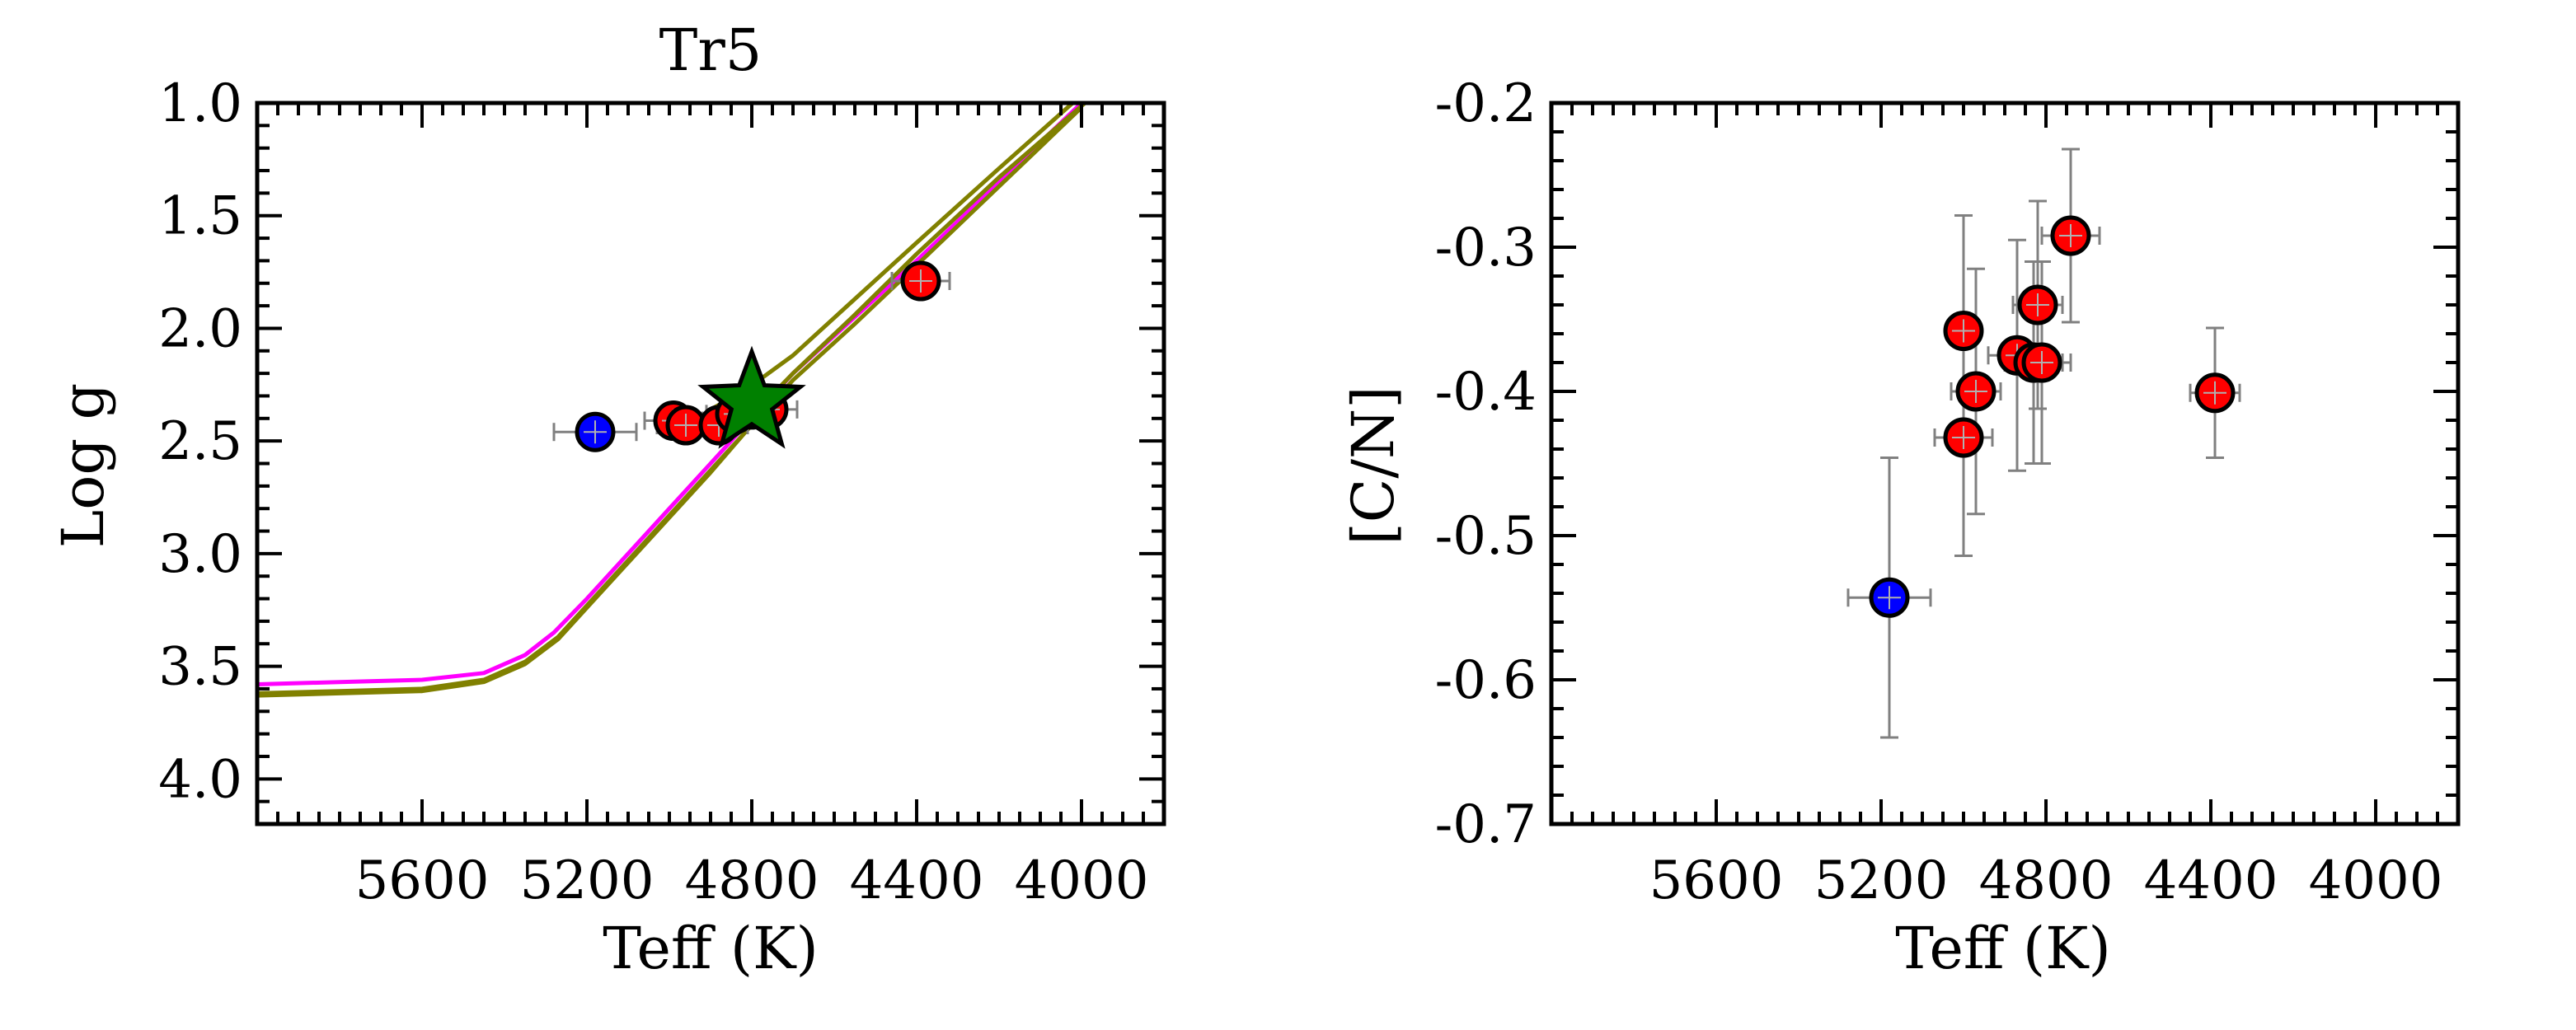 This screenshot has width=2576, height=1030. Describe the element at coordinates (1486, 536) in the screenshot. I see `chart-right-y-tick-label: -0.5` at that location.